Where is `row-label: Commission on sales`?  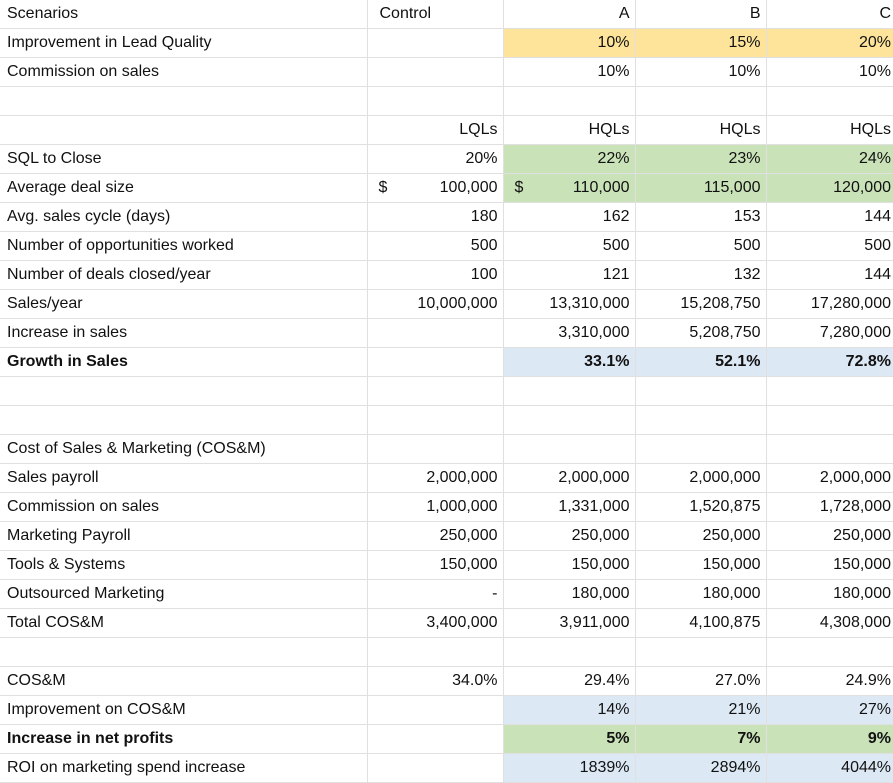
row-label: Commission on sales is located at coordinates (184, 507).